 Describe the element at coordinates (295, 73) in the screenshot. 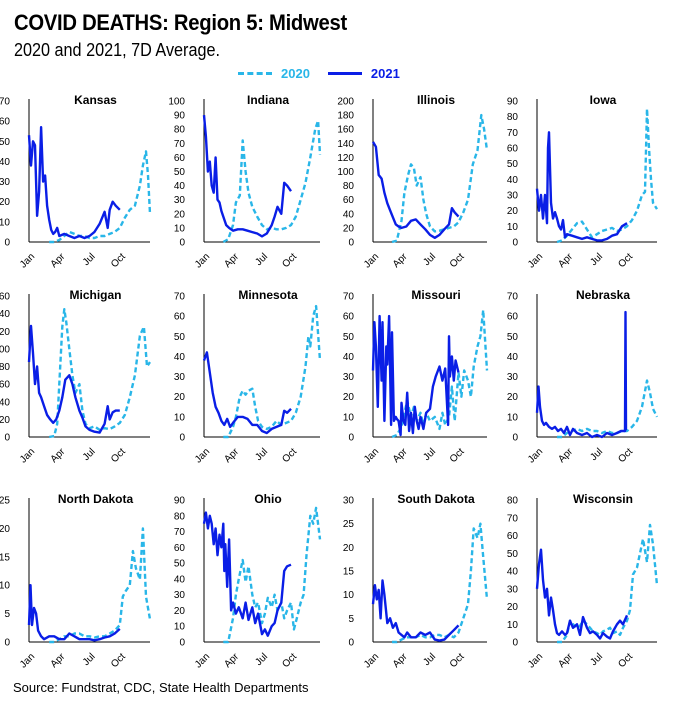

I see `legend-label-2020: 2020` at that location.